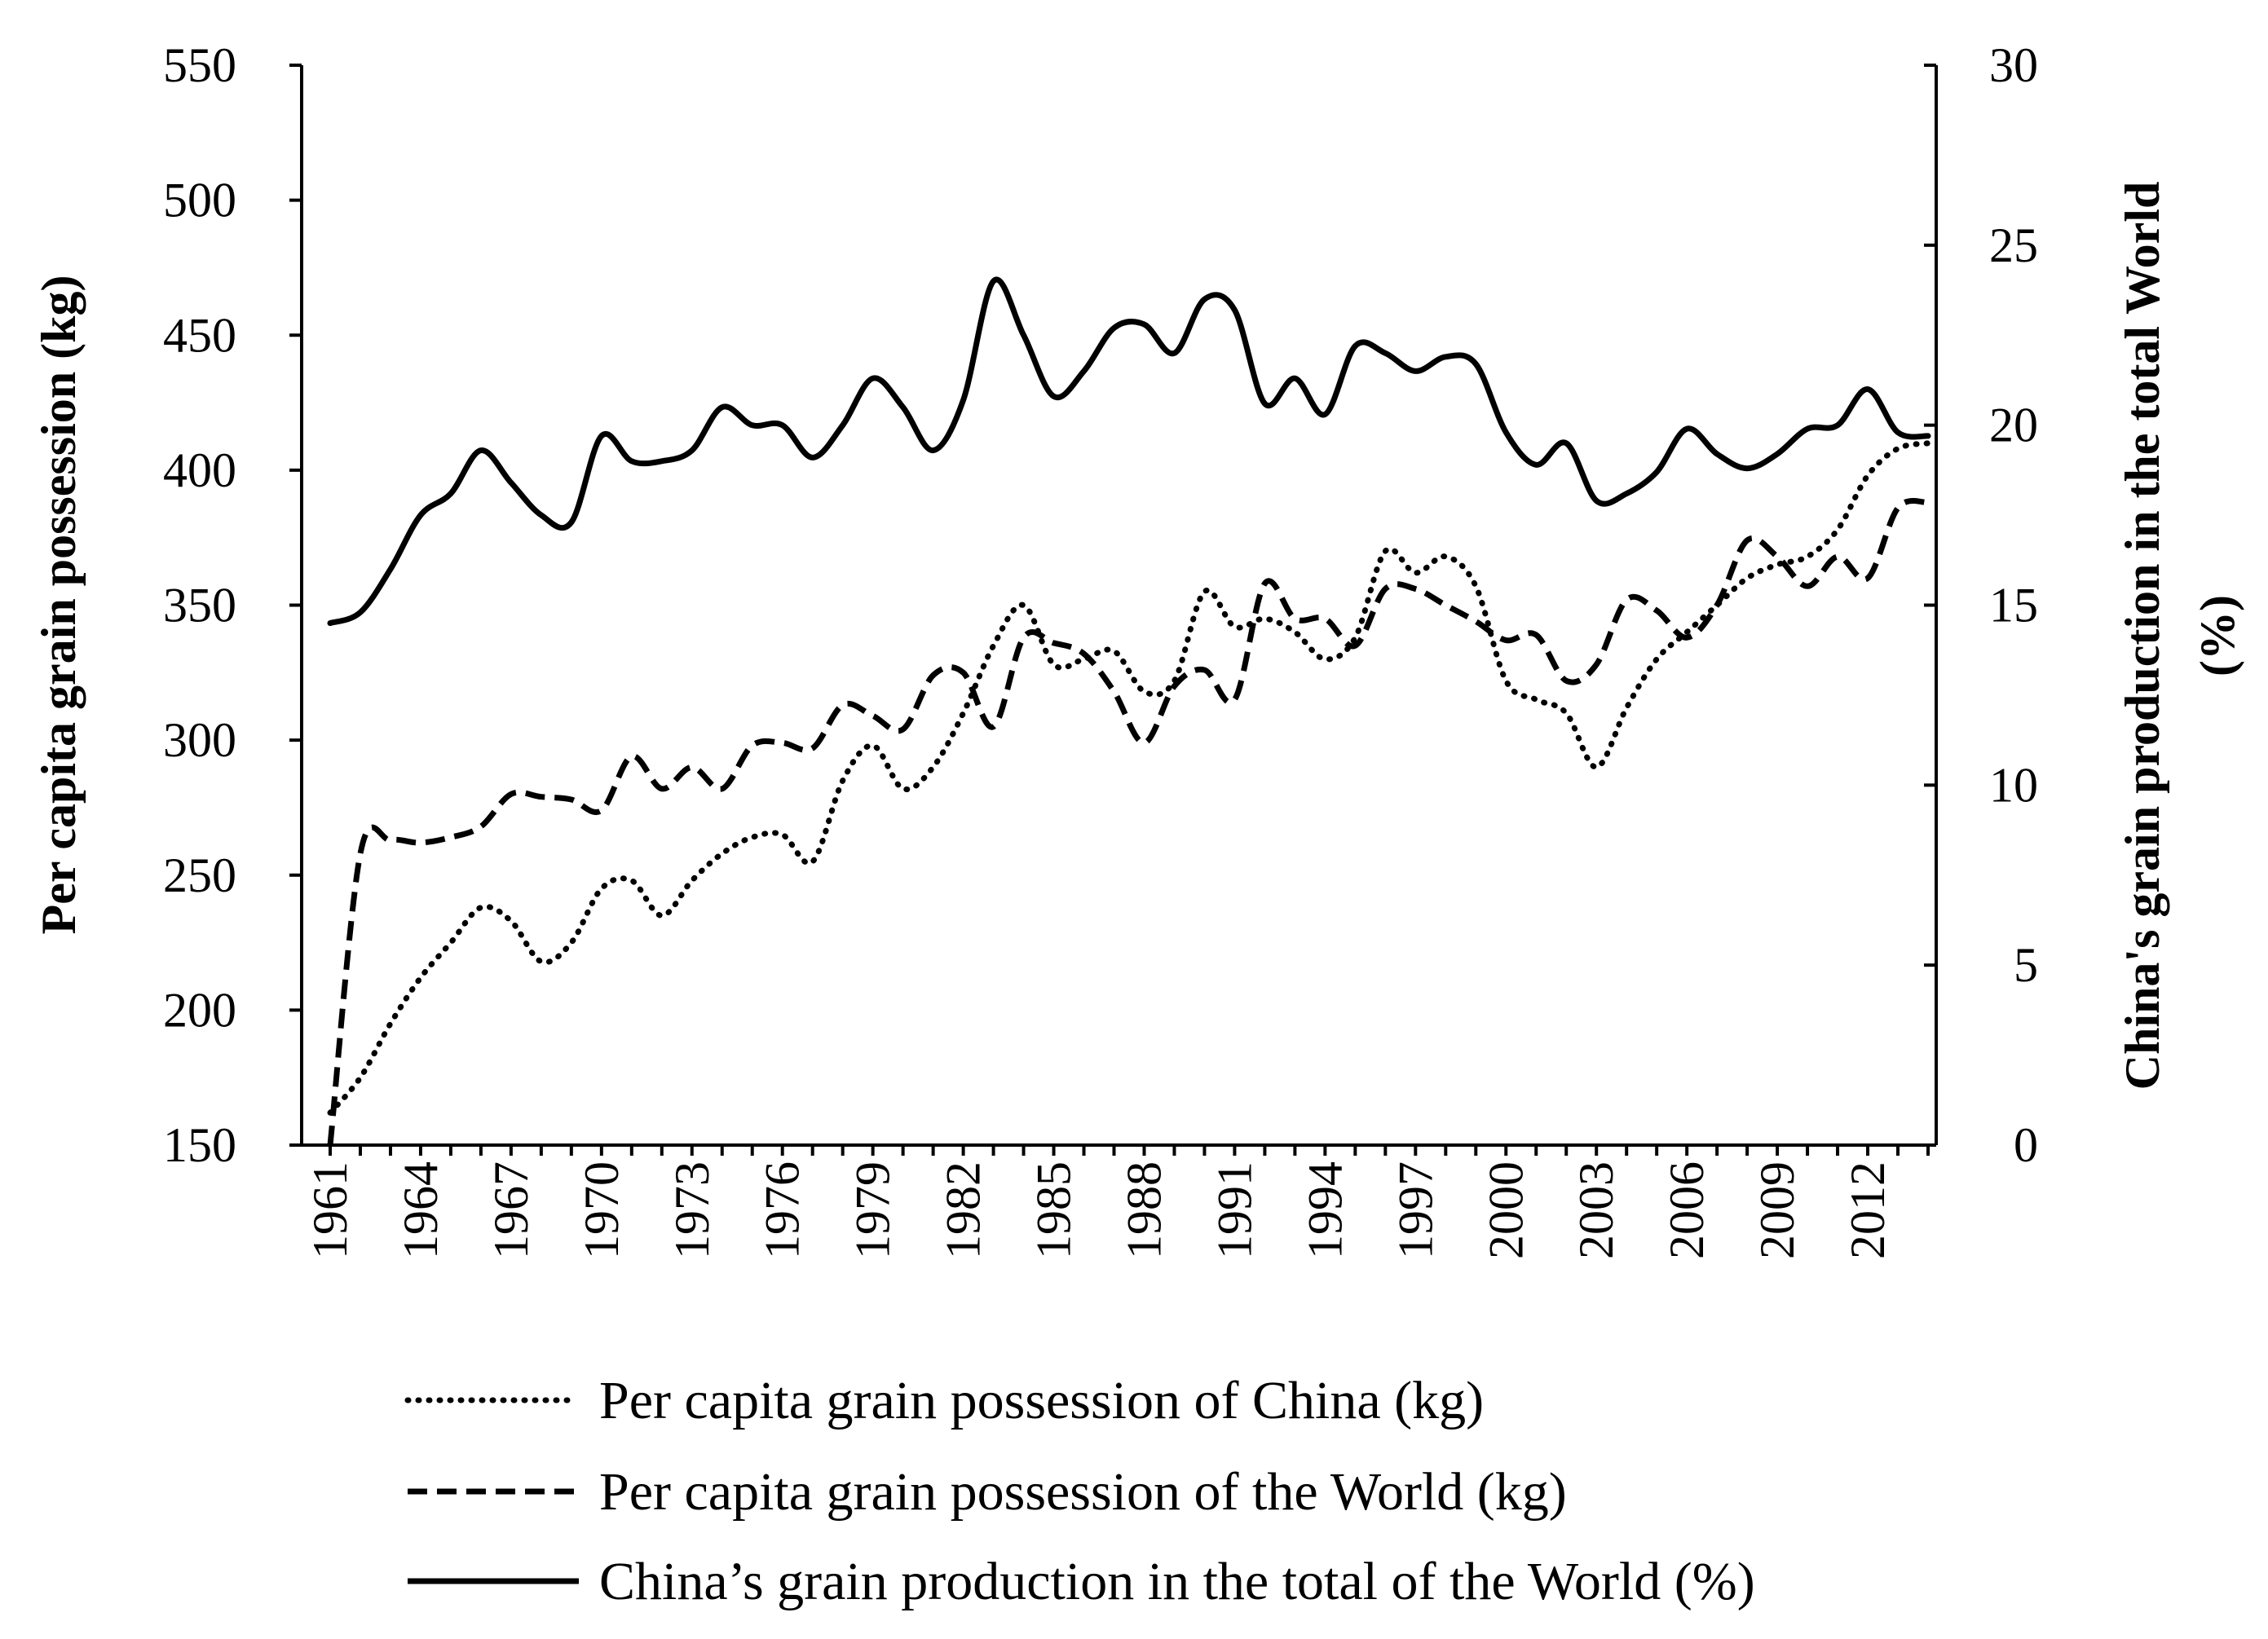  What do you see at coordinates (964, 1210) in the screenshot?
I see `x-tick-label: 1982` at bounding box center [964, 1210].